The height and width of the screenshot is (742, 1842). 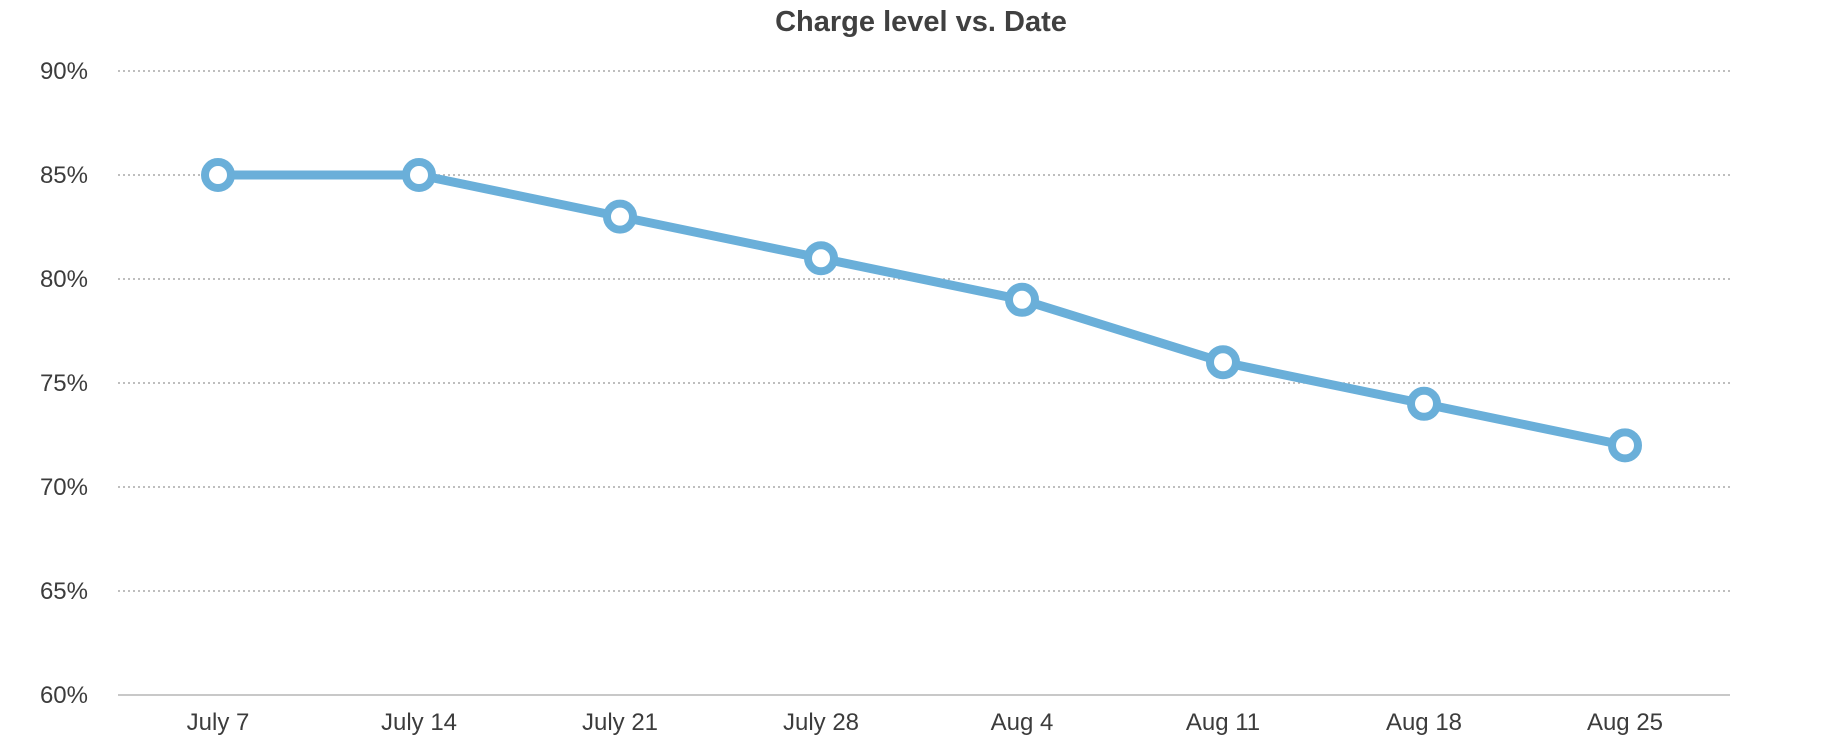 I want to click on y-tick-label: 70%, so click(x=64, y=487).